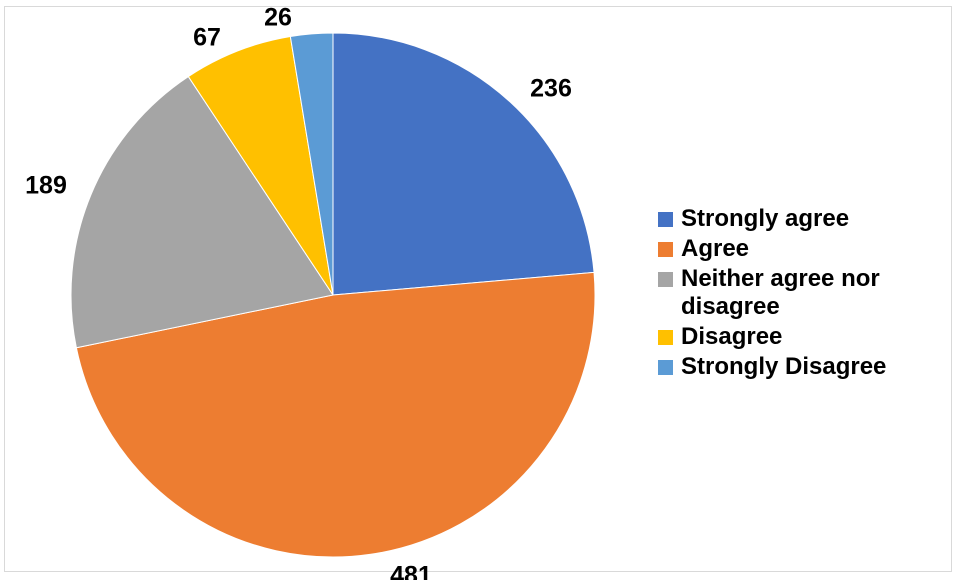  What do you see at coordinates (551, 89) in the screenshot?
I see `data-label: 236` at bounding box center [551, 89].